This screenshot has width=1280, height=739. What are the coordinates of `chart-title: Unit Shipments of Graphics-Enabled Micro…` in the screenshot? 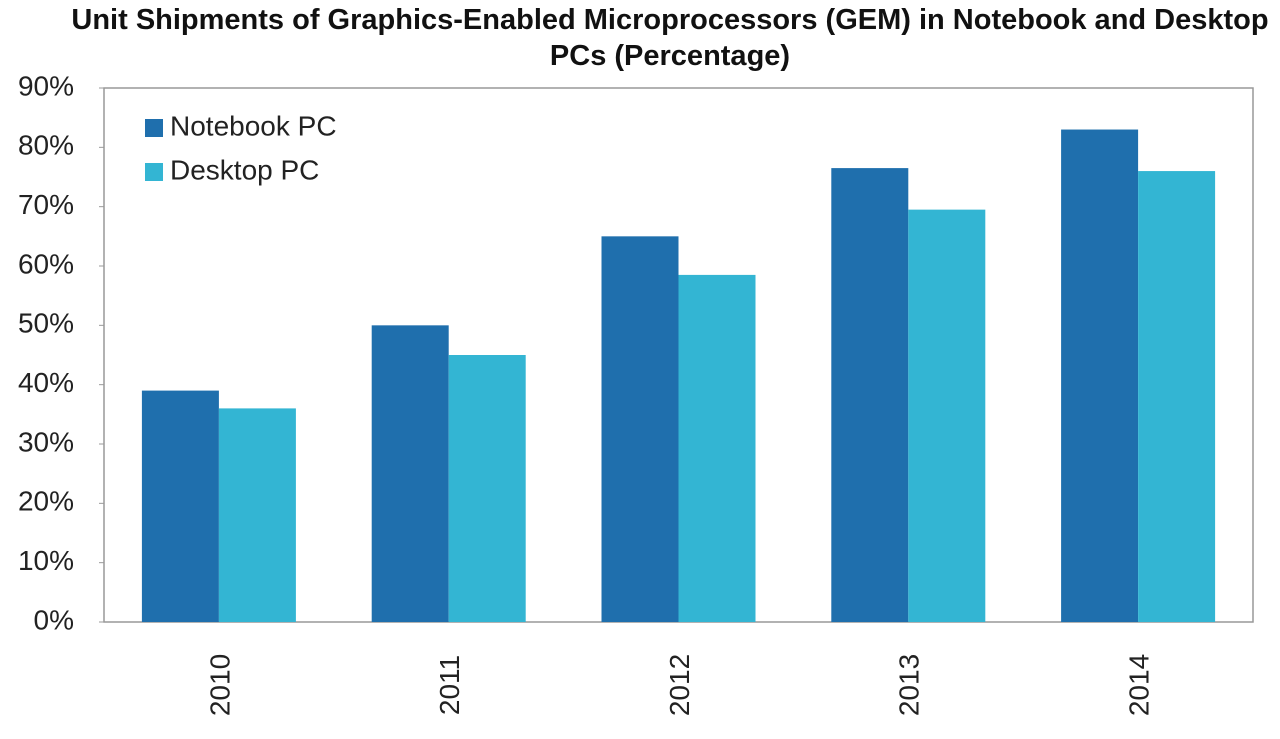 It's located at (670, 38).